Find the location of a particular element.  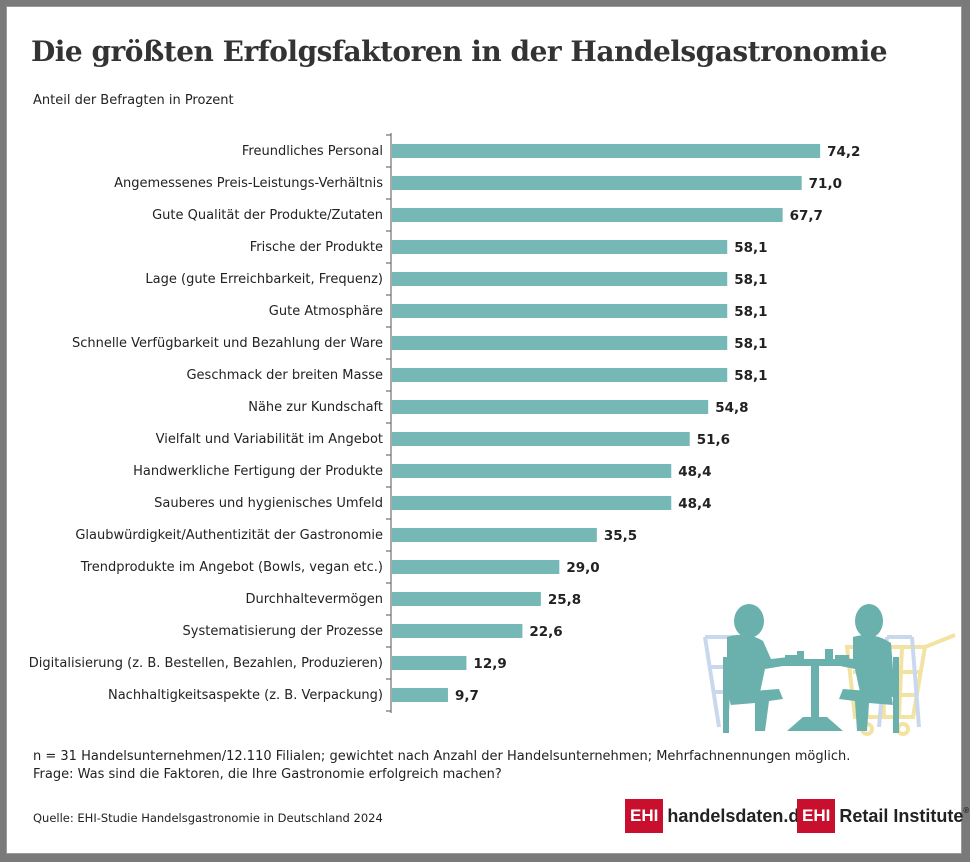

category-label: Nähe zur Kundschaft is located at coordinates (315, 407).